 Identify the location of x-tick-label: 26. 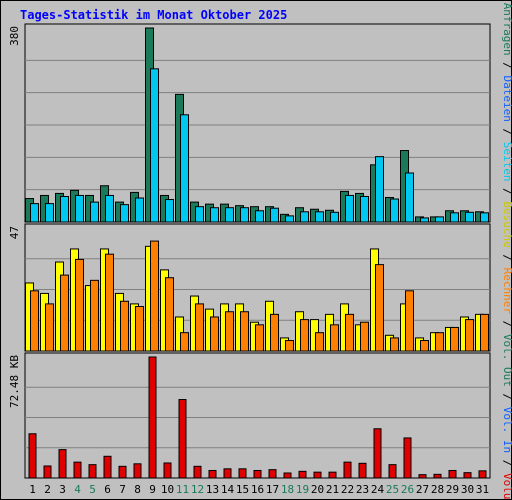
(407, 489).